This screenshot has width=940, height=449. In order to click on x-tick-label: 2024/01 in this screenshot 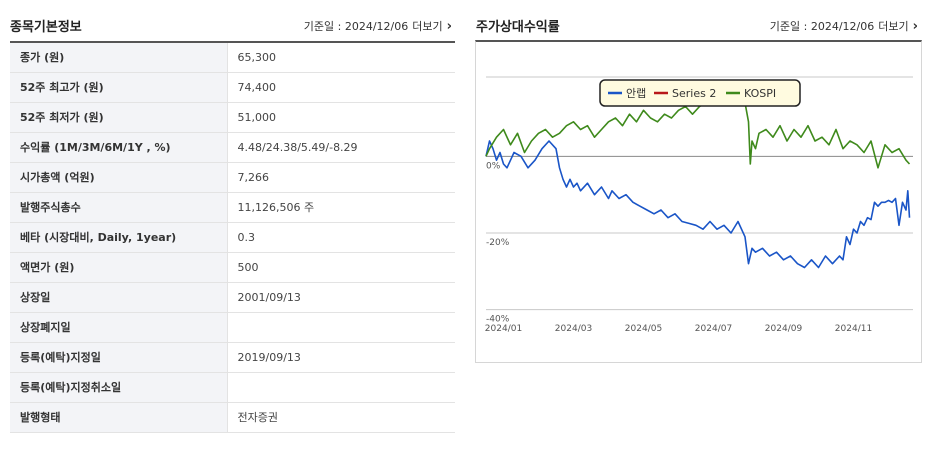, I will do `click(503, 329)`.